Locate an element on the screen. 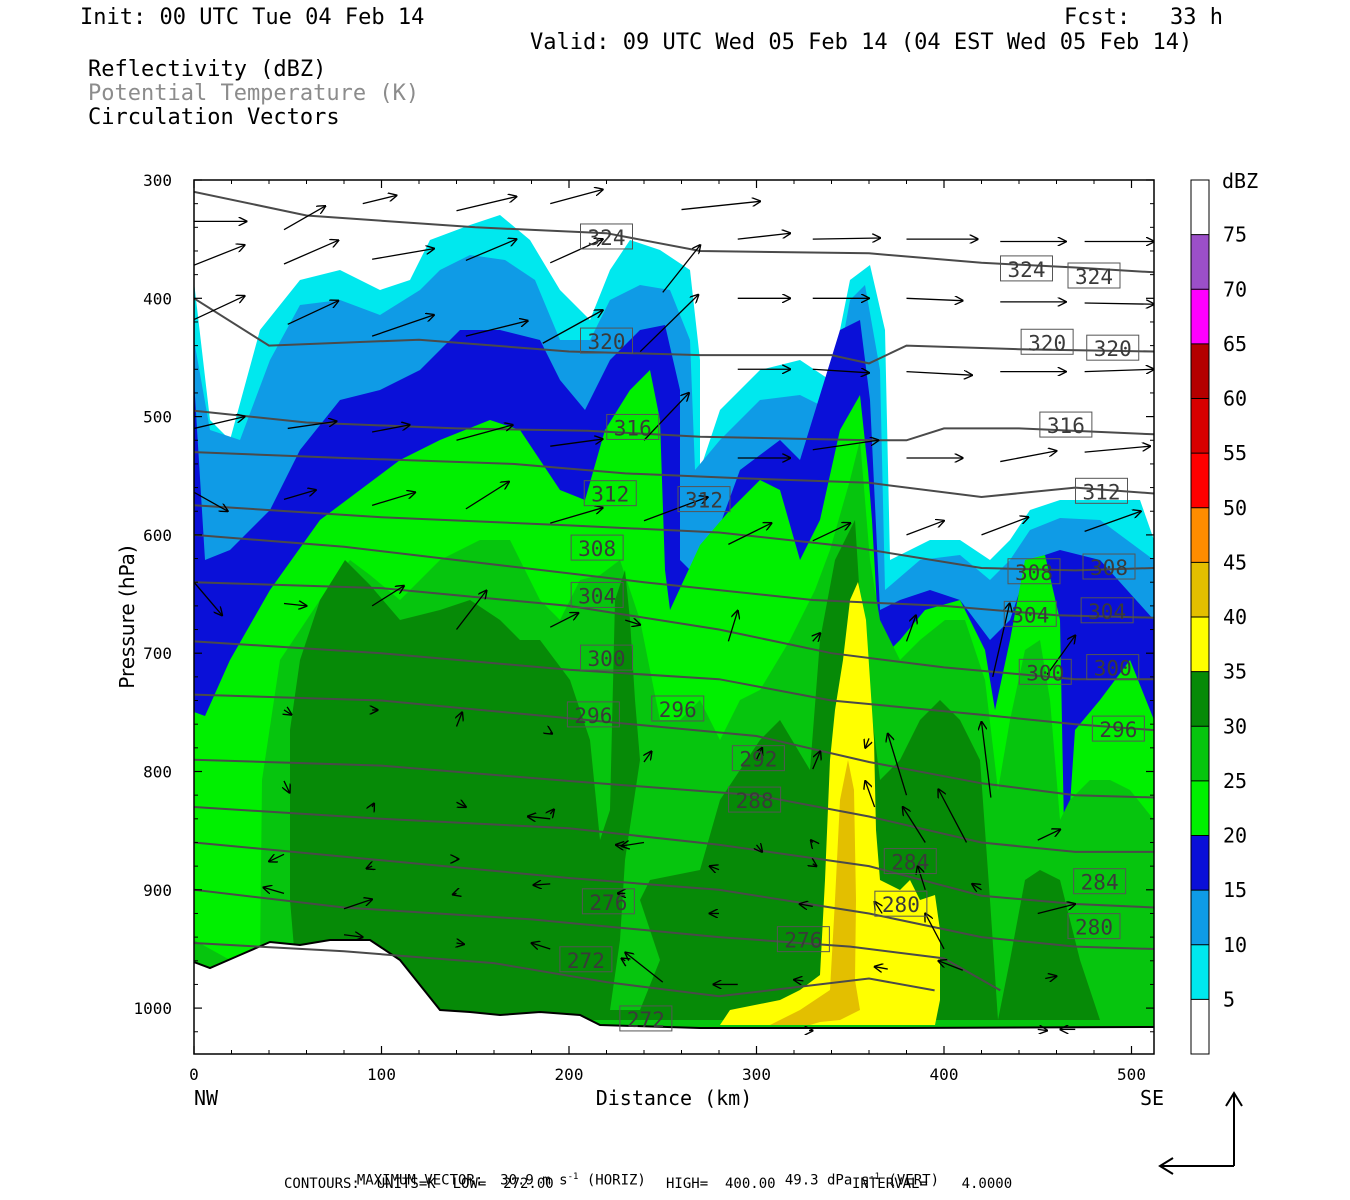 The height and width of the screenshot is (1200, 1350). theta-contour-label: 324 is located at coordinates (1026, 268).